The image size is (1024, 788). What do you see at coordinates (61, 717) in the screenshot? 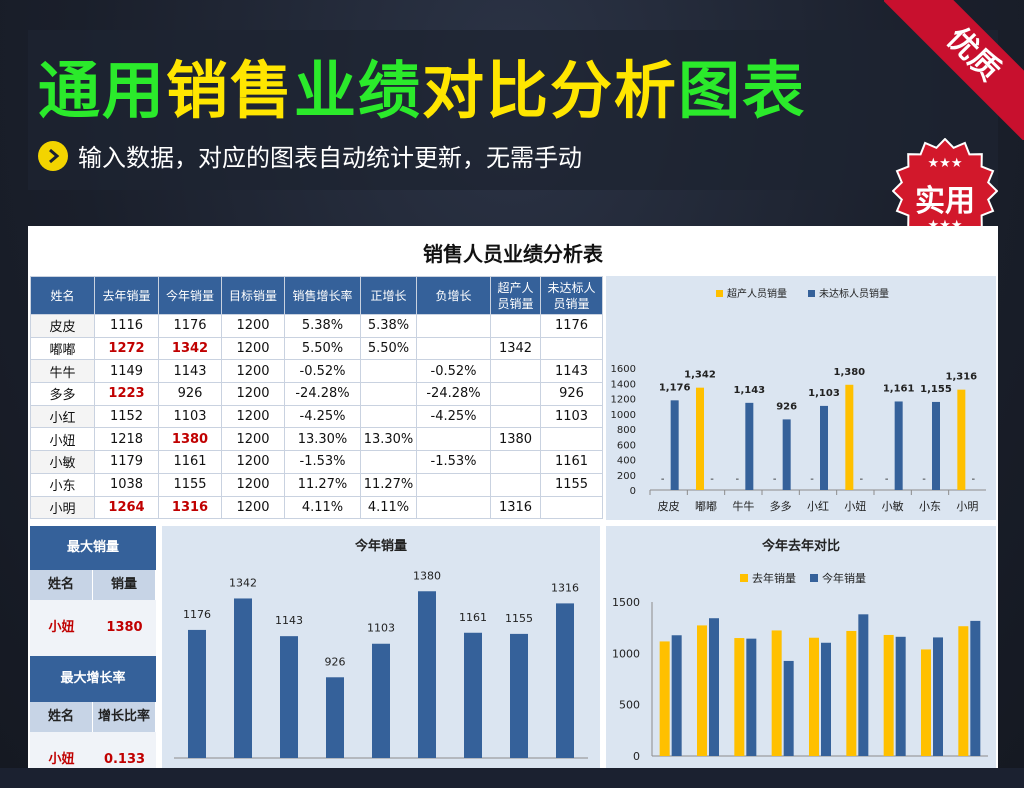
I see `max-growth-col-name: 姓名` at bounding box center [61, 717].